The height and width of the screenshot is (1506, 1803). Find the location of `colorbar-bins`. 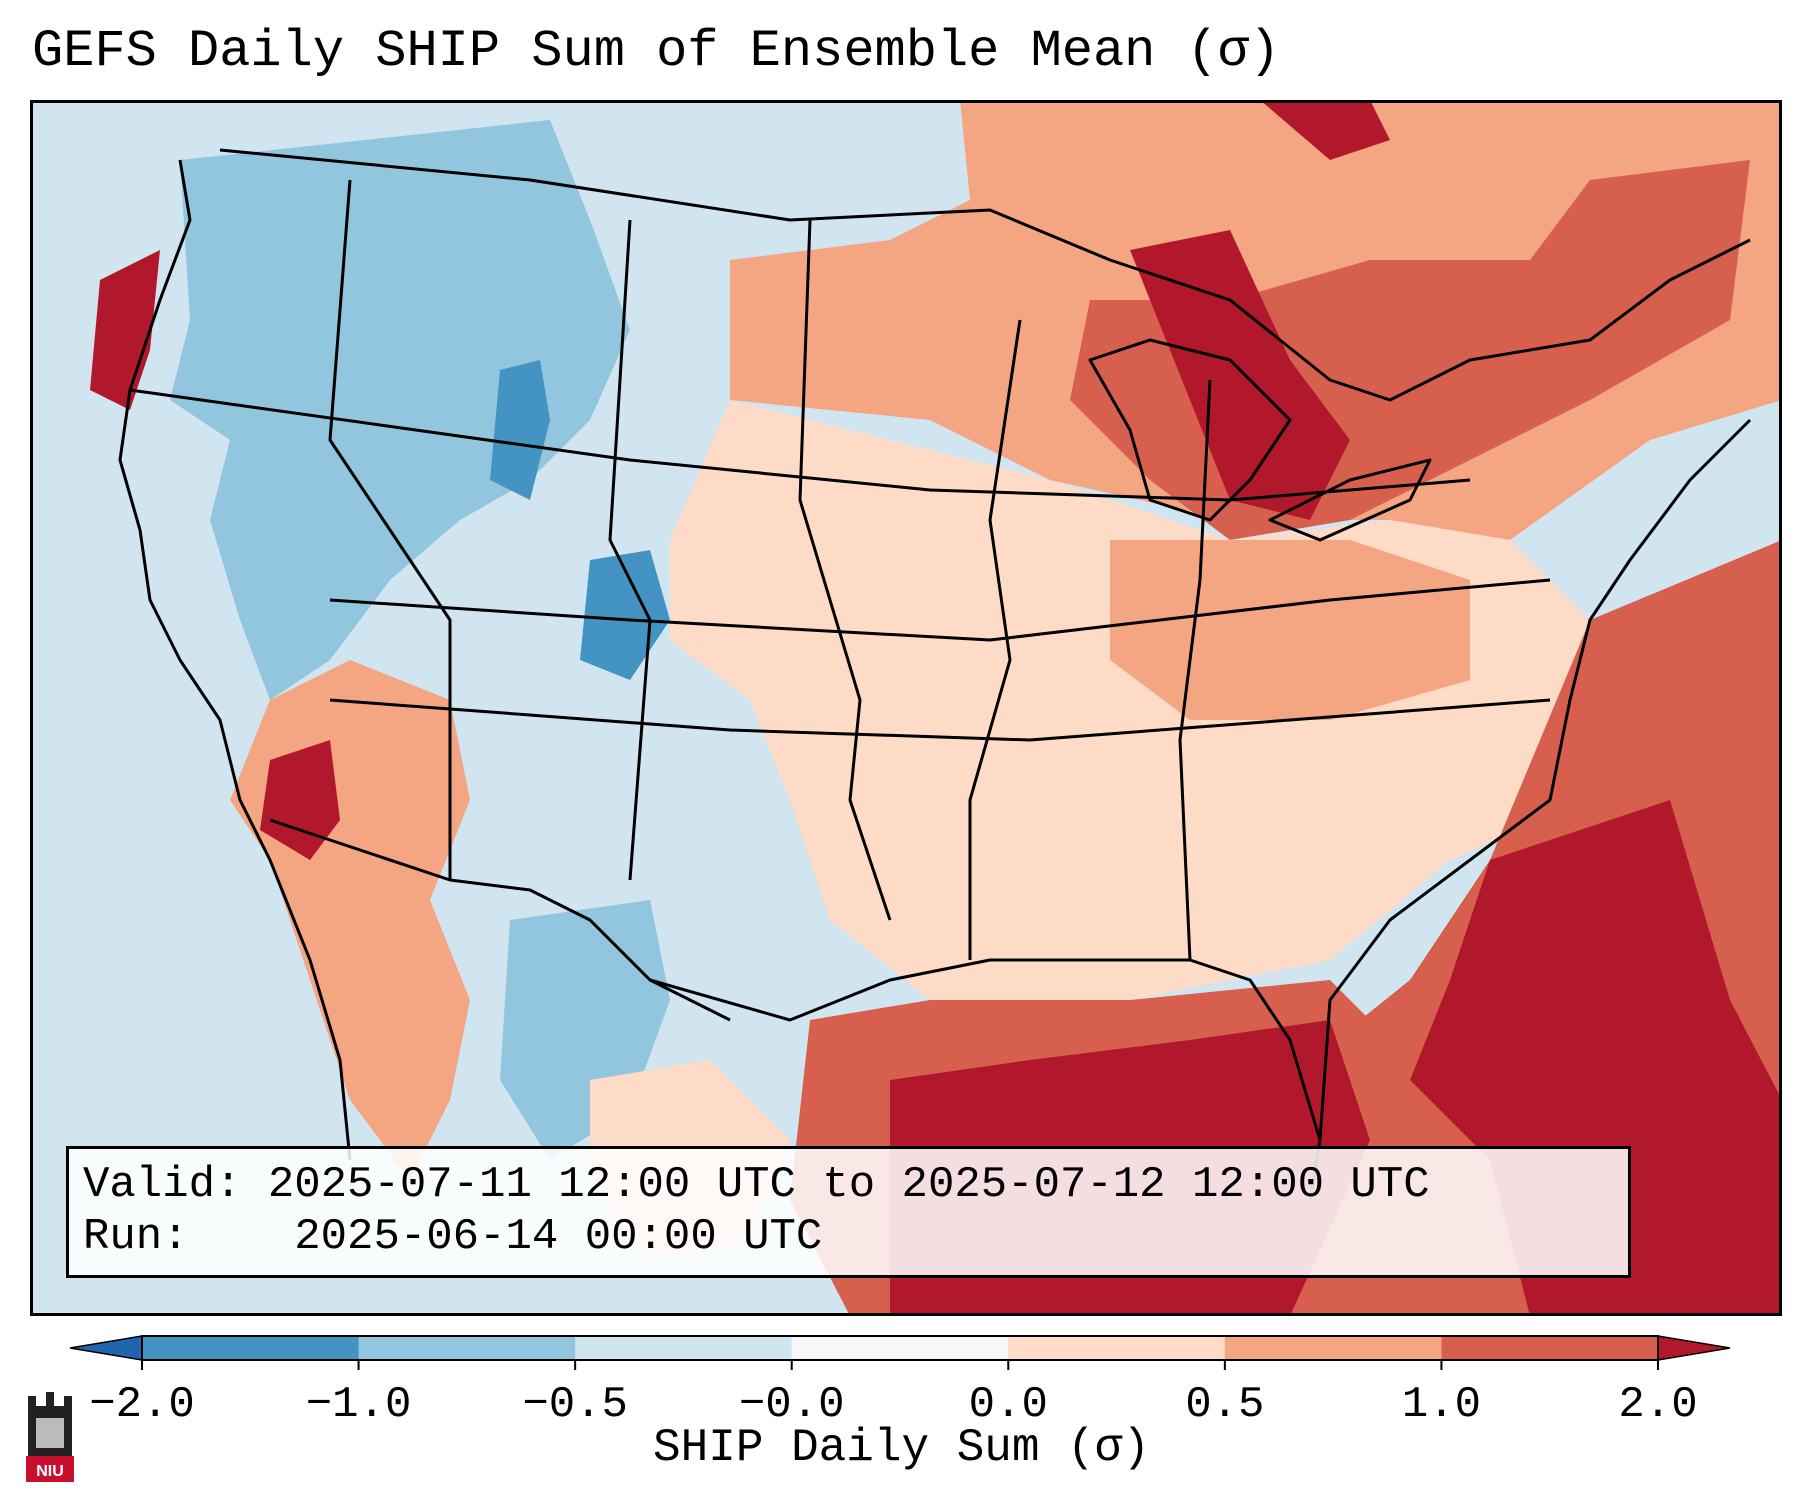

colorbar-bins is located at coordinates (900, 1348).